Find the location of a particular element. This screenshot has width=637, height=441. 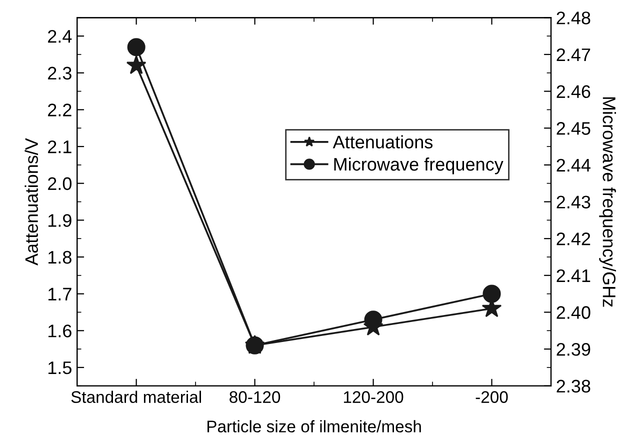

y-tick-label: 1.8 is located at coordinates (60, 257).